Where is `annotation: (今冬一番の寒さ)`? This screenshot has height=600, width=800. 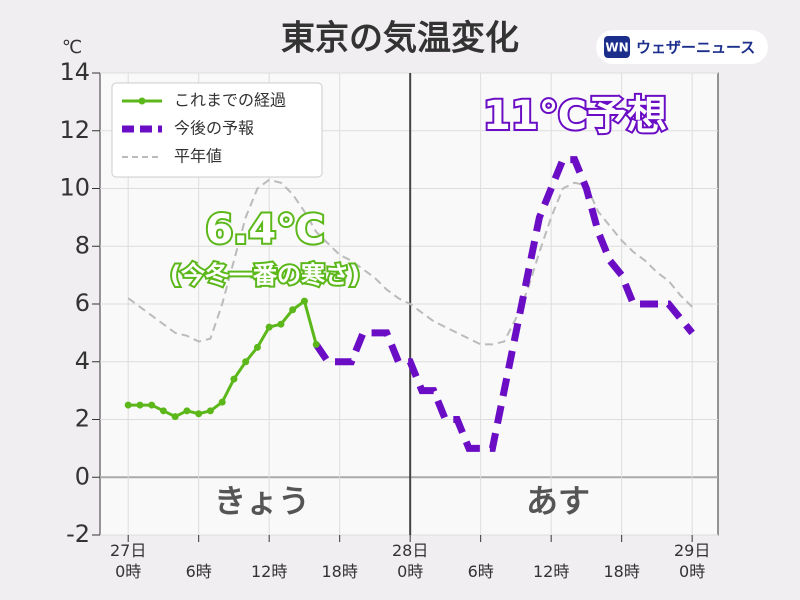
annotation: (今冬一番の寒さ) is located at coordinates (265, 275).